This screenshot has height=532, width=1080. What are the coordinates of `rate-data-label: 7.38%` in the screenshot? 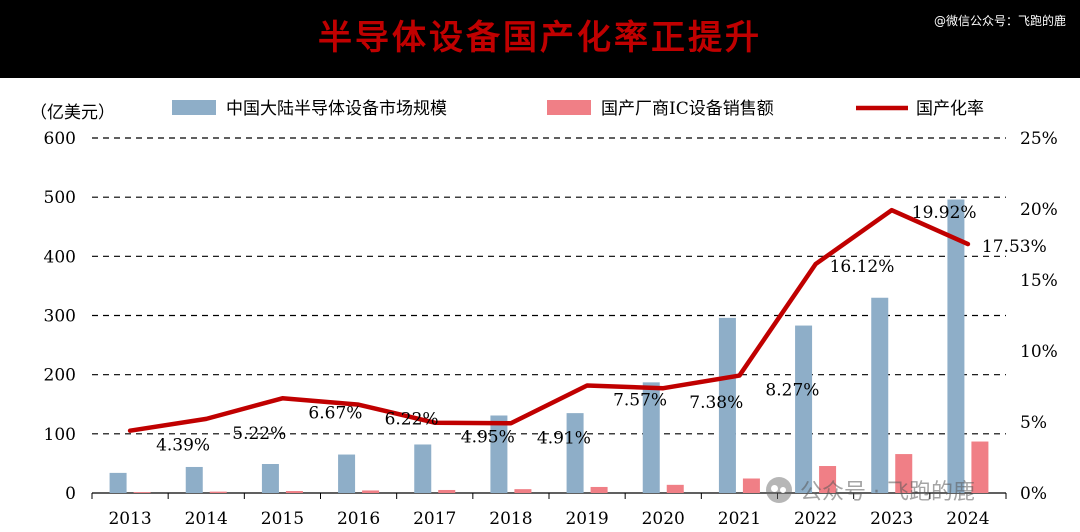 It's located at (716, 403).